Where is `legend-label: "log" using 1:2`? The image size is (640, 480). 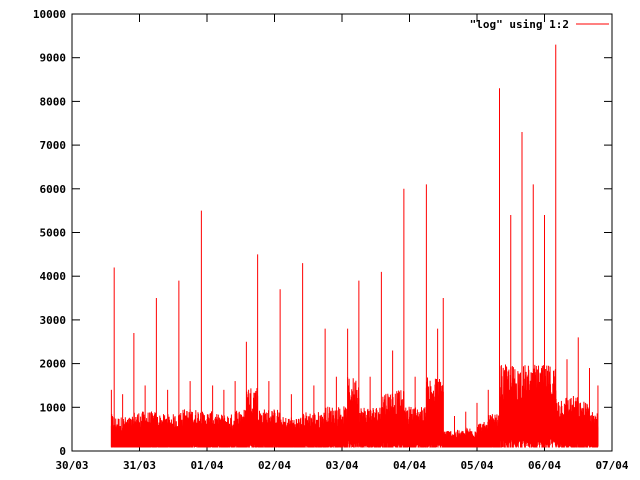 legend-label: "log" using 1:2 is located at coordinates (519, 24).